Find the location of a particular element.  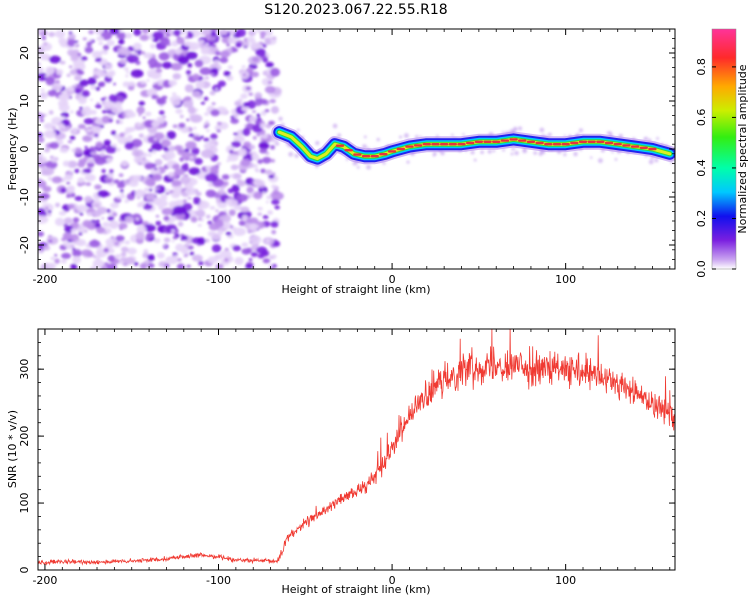

colorbar-tick-label: 0.2 is located at coordinates (701, 219).